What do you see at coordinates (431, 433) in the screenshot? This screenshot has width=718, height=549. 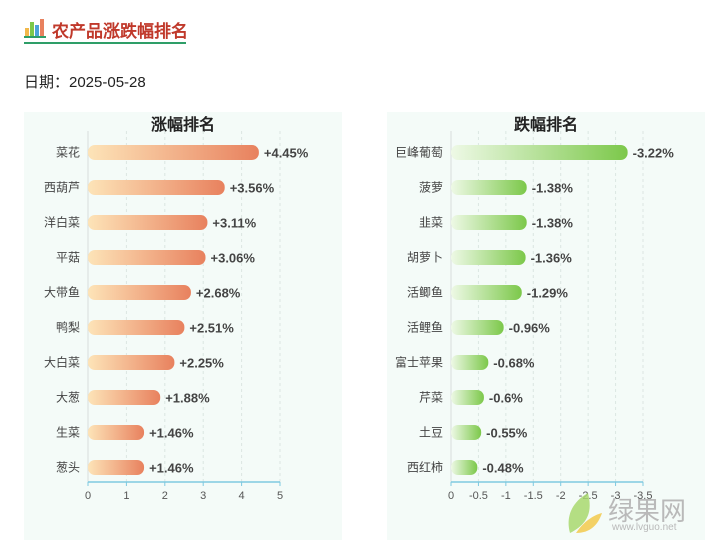 I see `loss-category-label: 土豆` at bounding box center [431, 433].